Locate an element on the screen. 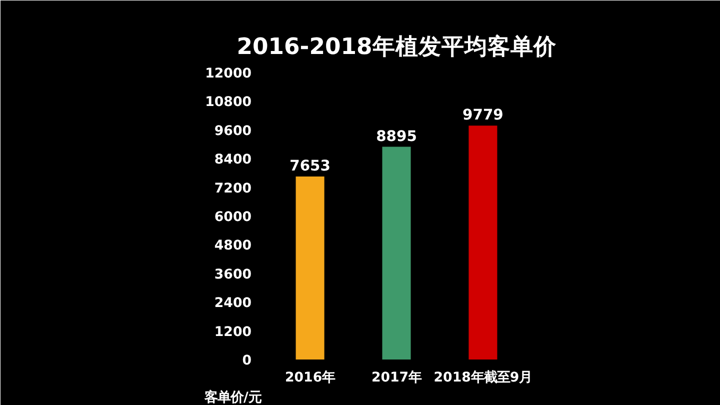  data-label: 7653 is located at coordinates (310, 165).